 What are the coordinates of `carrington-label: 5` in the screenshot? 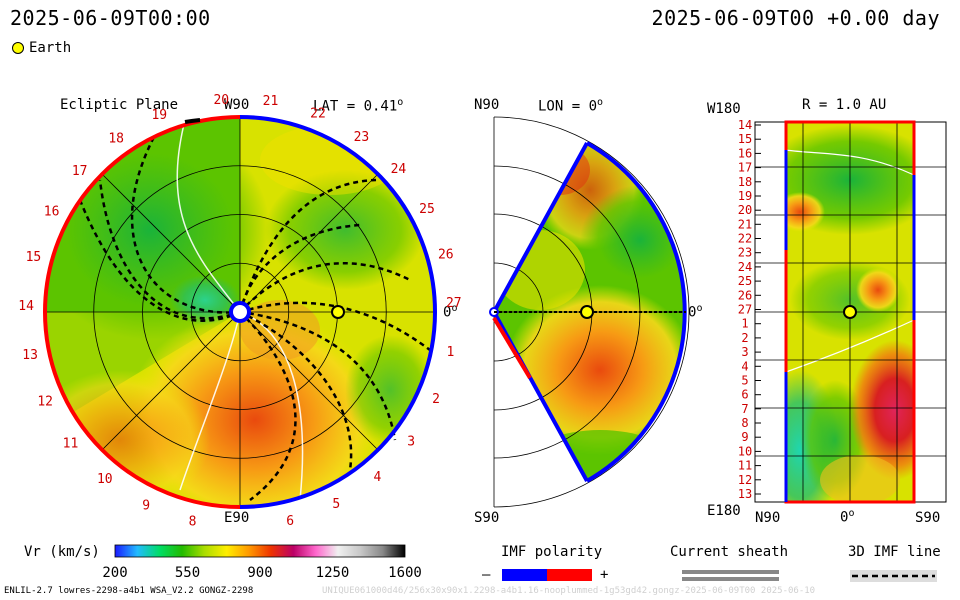 It's located at (336, 504).